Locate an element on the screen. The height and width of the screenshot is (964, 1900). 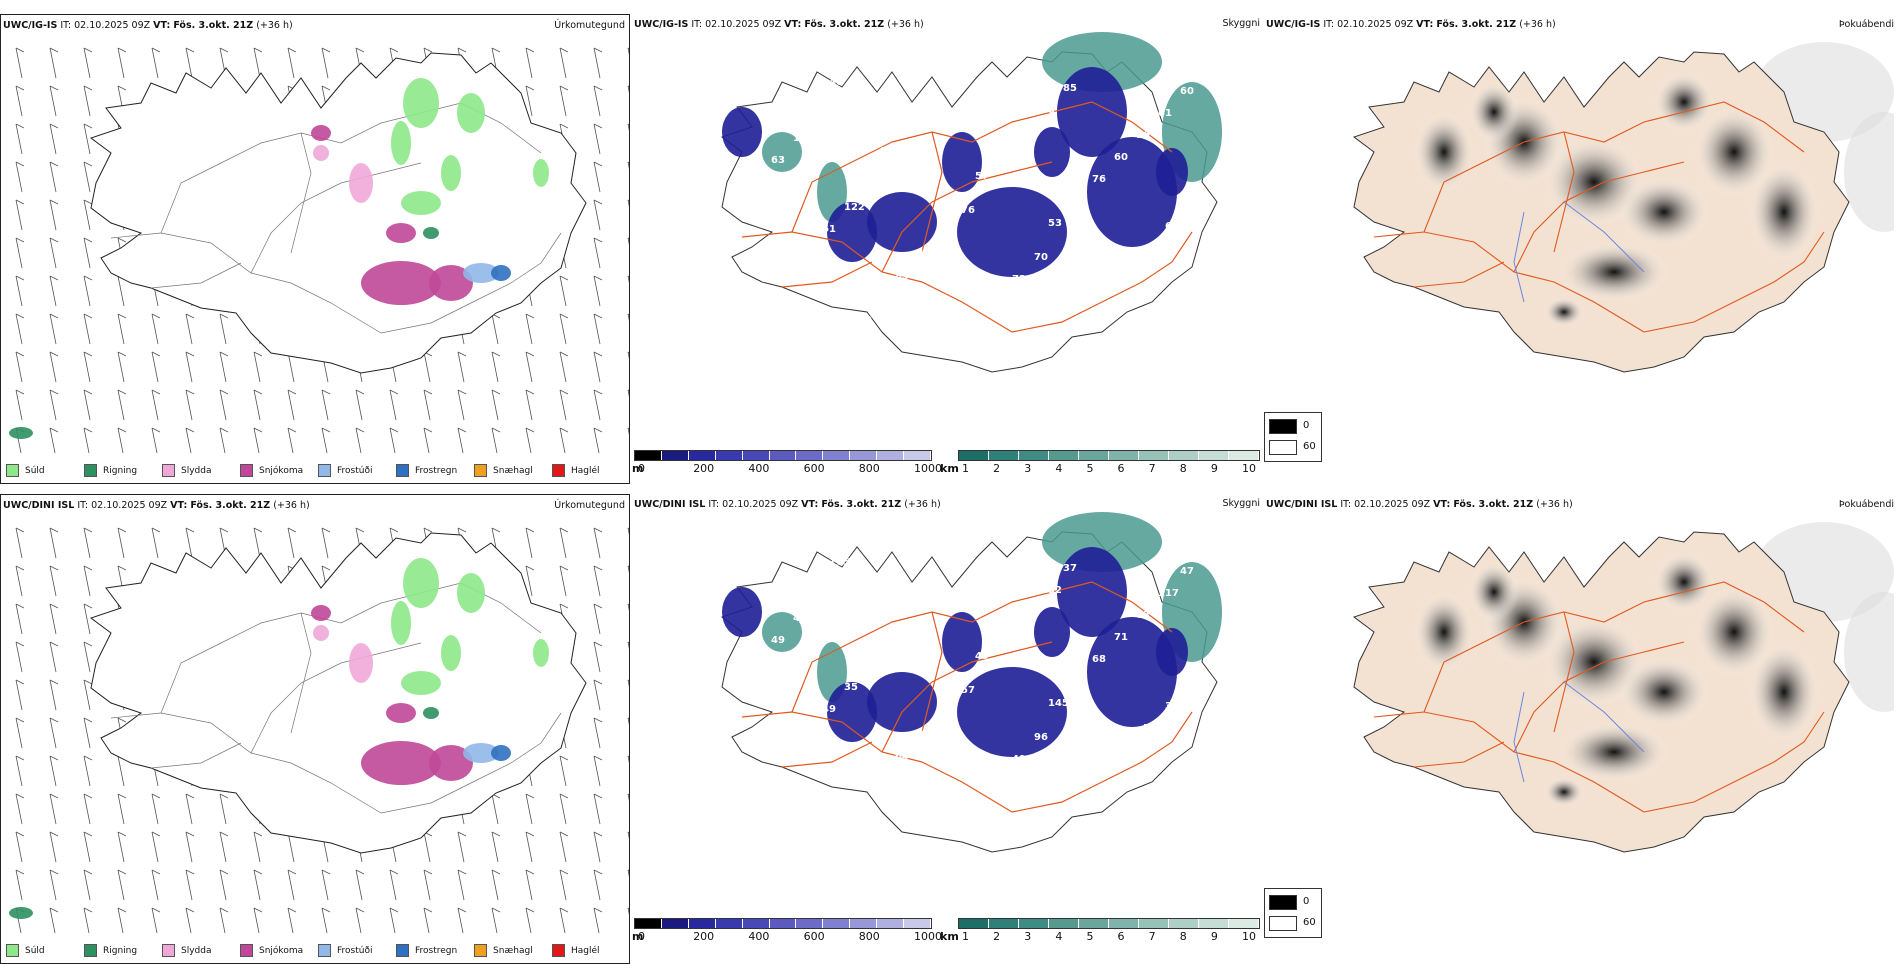
cloud-base-value: 40 is located at coordinates (836, 82).